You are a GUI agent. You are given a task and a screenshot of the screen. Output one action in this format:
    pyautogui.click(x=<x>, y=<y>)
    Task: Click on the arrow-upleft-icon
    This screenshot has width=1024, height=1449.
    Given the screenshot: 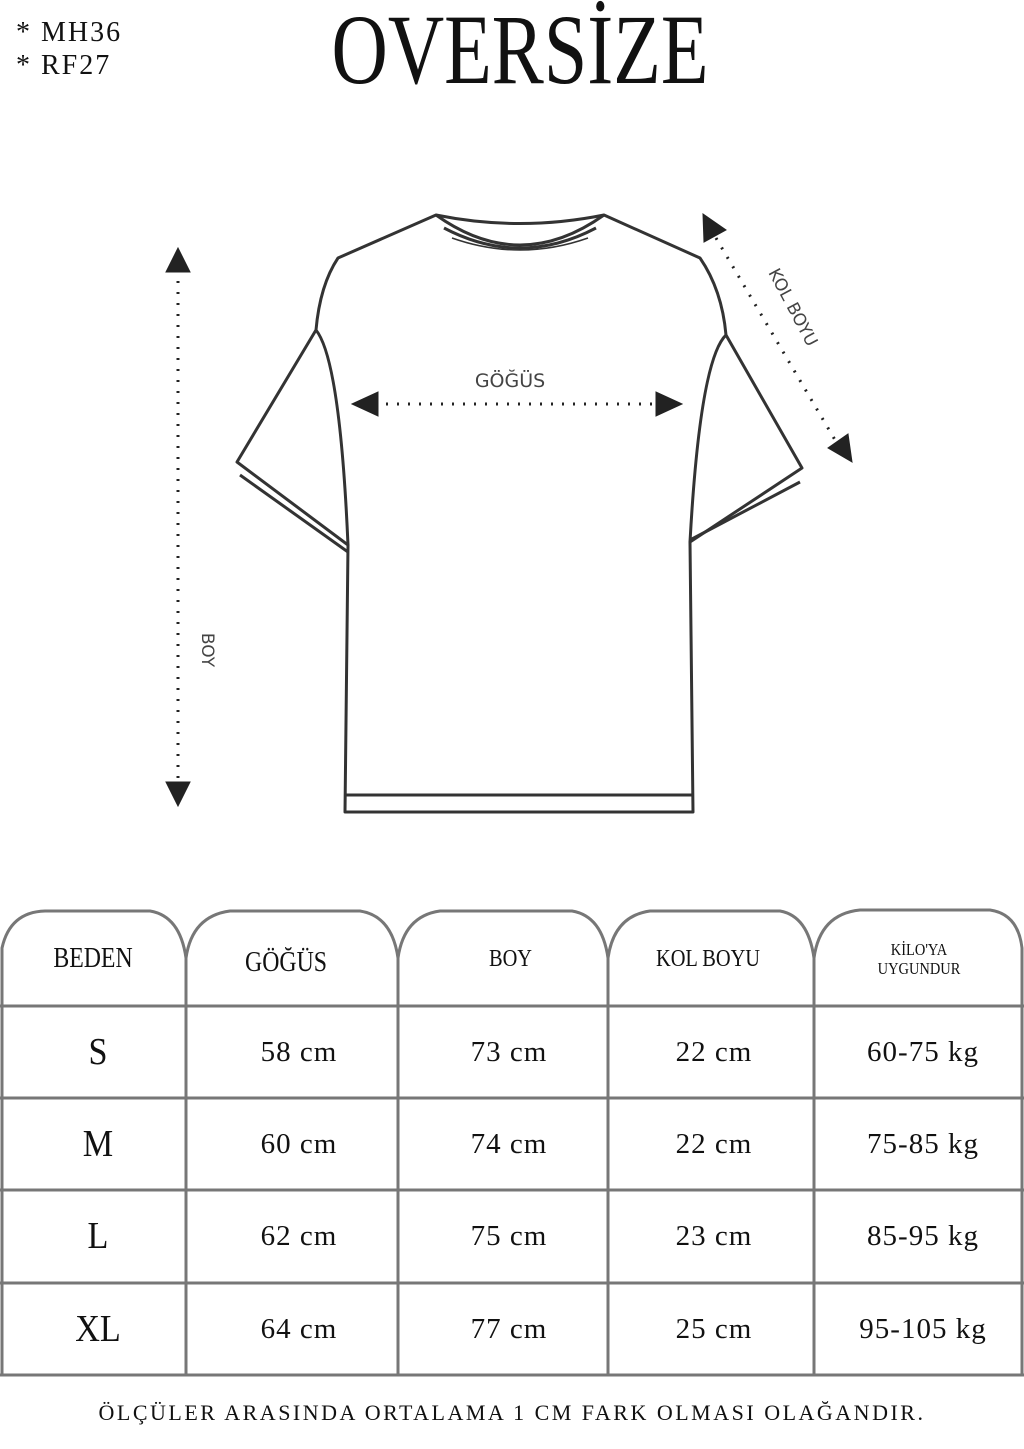 What is the action you would take?
    pyautogui.click(x=714, y=228)
    